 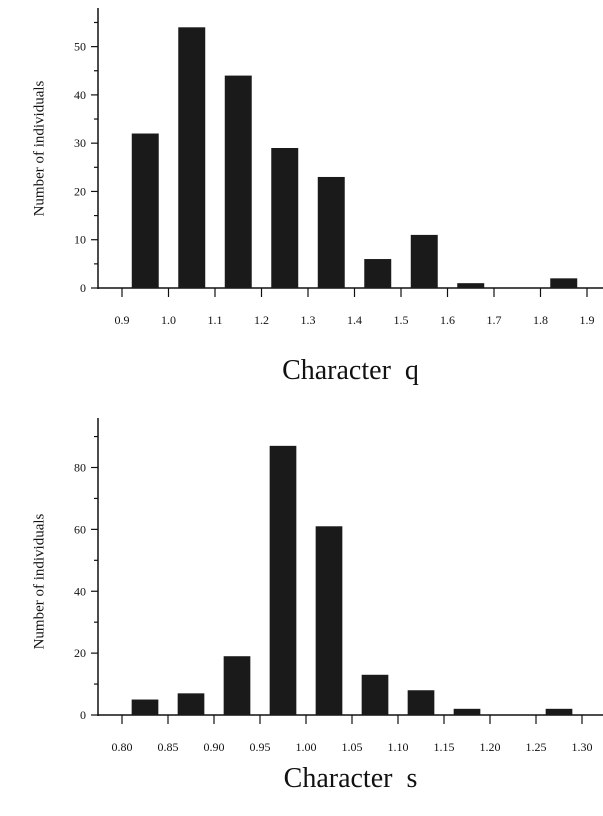 I want to click on x-tick-label-s: 1.30, so click(x=582, y=747).